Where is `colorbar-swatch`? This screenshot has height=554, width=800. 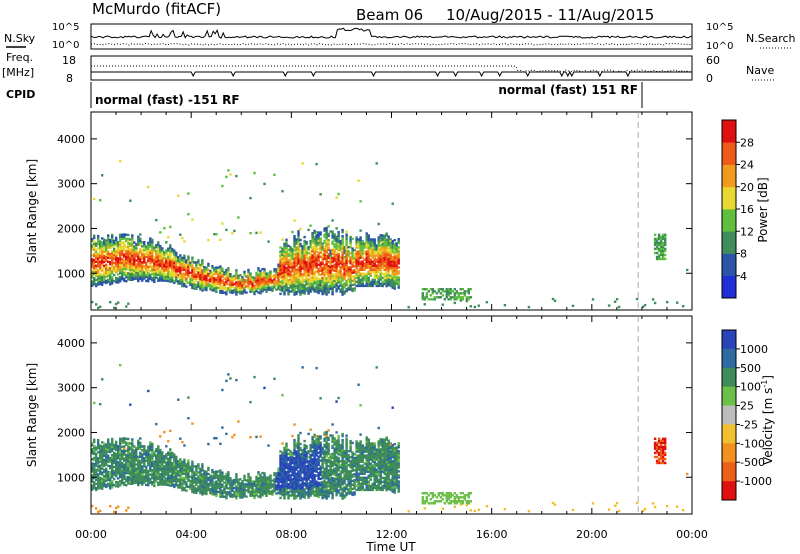 colorbar-swatch is located at coordinates (729, 131).